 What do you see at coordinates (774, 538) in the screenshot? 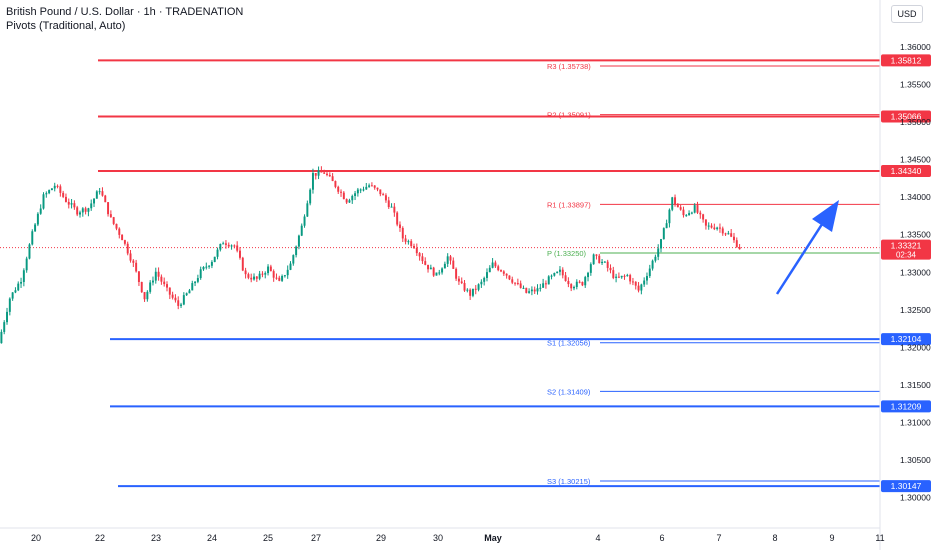
I see `time-tick-label: 8` at bounding box center [774, 538].